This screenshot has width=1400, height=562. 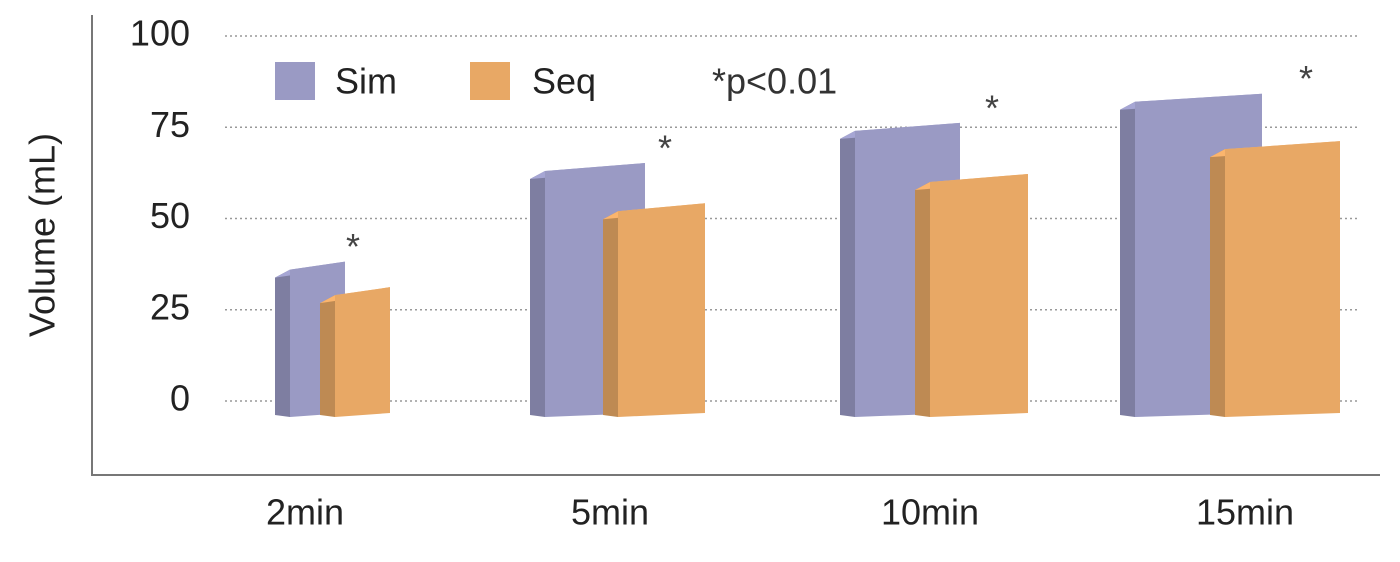 What do you see at coordinates (170, 215) in the screenshot?
I see `y-tick-label: 50` at bounding box center [170, 215].